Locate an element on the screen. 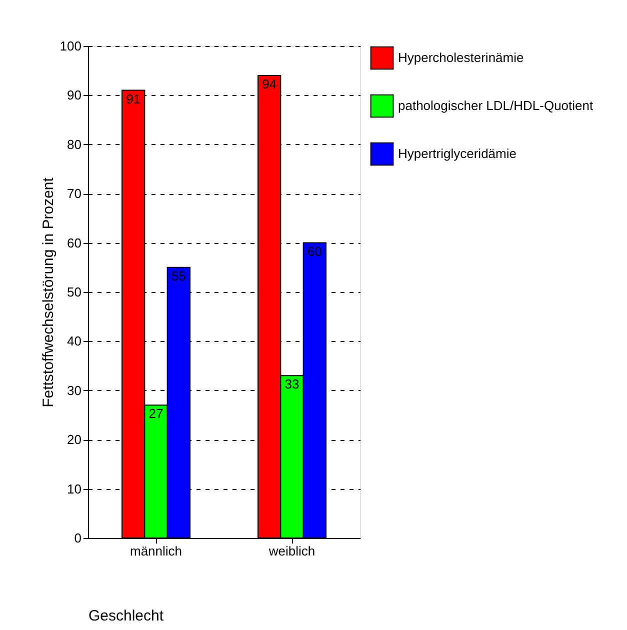  x-tick-label: weiblich is located at coordinates (292, 551).